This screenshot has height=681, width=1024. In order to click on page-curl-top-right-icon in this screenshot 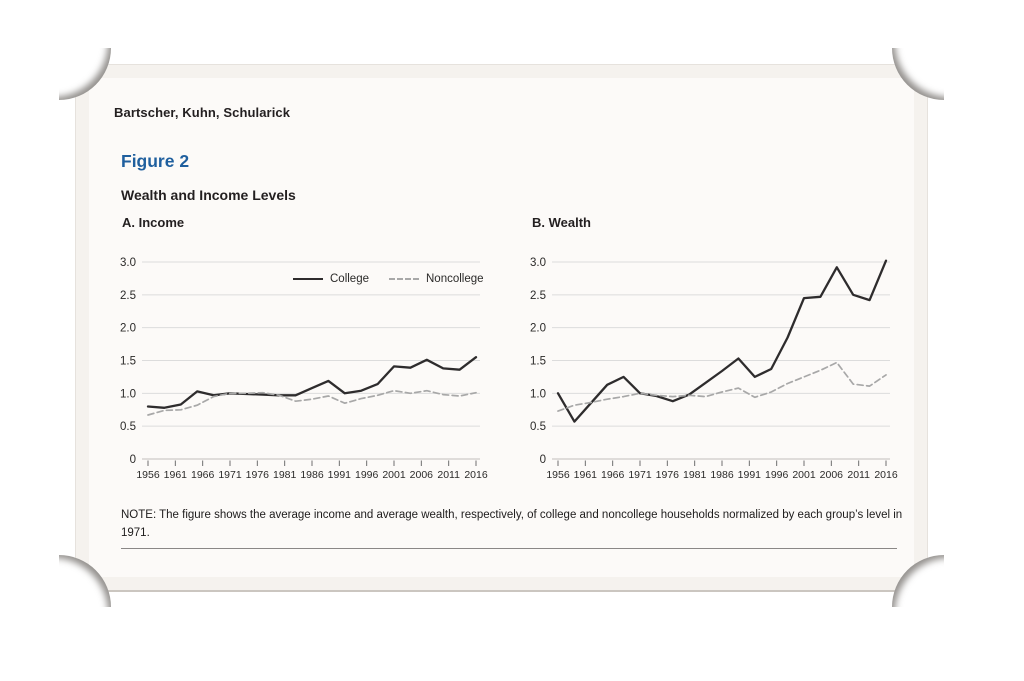, I will do `click(918, 74)`.